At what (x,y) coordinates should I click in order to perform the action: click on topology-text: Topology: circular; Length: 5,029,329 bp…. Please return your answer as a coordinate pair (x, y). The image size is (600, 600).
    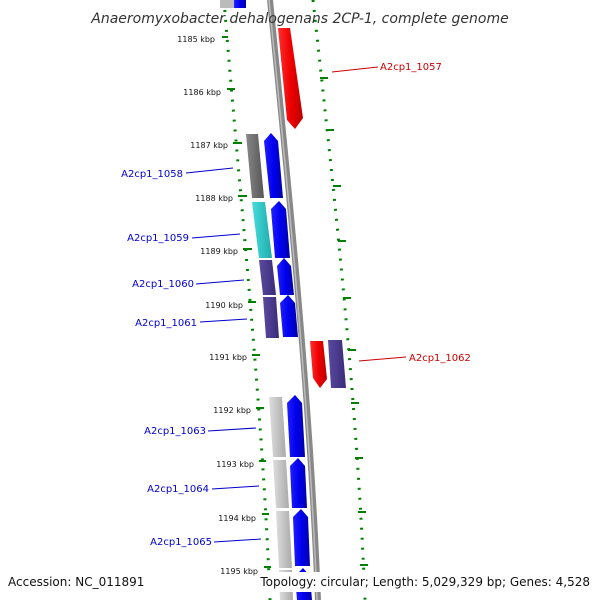
    Looking at the image, I should click on (424, 582).